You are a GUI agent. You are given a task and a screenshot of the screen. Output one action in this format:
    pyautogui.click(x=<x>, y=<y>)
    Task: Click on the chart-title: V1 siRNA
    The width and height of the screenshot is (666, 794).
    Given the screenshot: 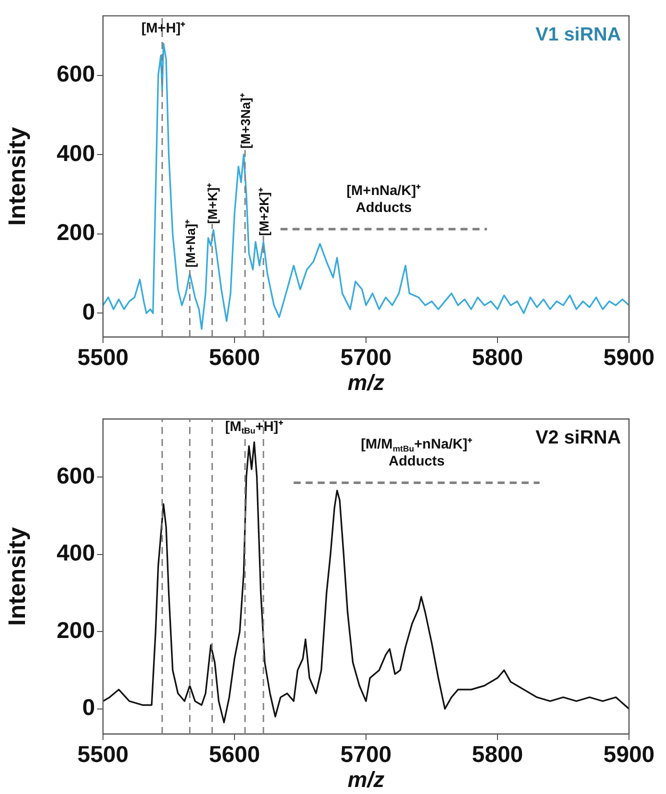 What is the action you would take?
    pyautogui.click(x=578, y=35)
    